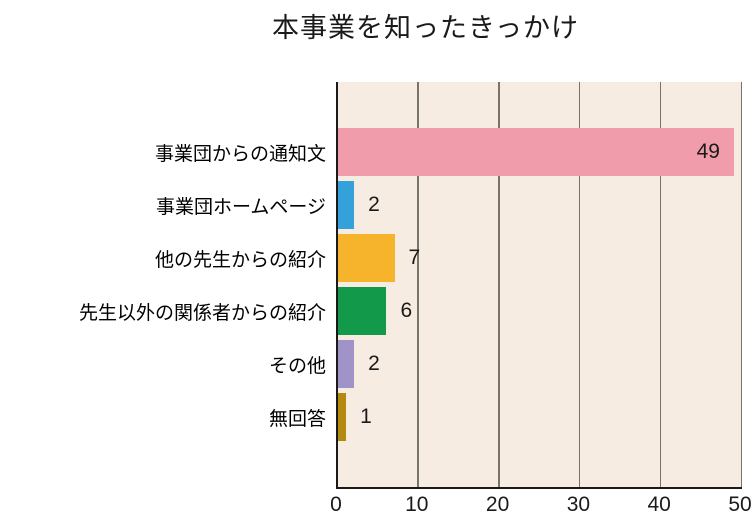  What do you see at coordinates (240, 207) in the screenshot?
I see `category-label: 事業団ホームページ` at bounding box center [240, 207].